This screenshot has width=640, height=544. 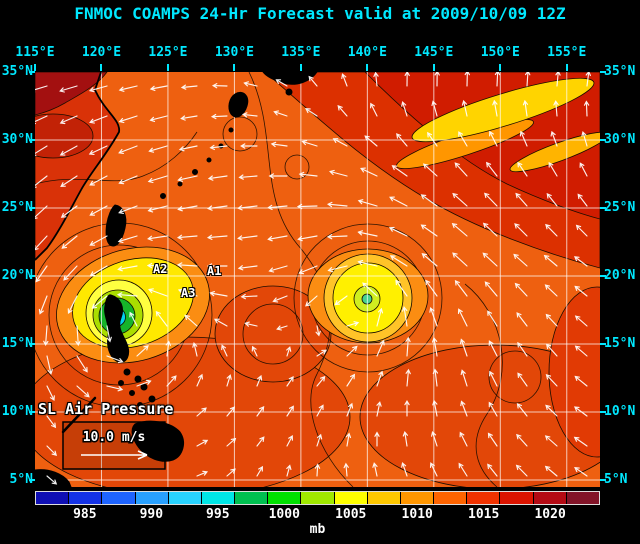 I want to click on colorbar-tick-label: 1020, so click(x=550, y=514).